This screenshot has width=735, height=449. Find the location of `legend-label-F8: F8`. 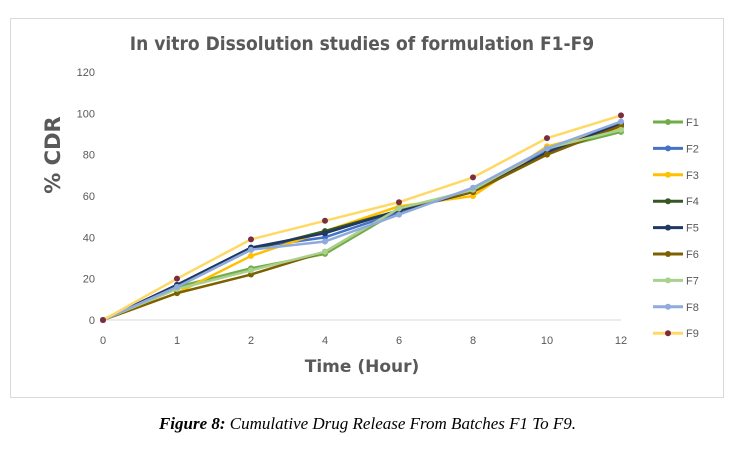

legend-label-F8: F8 is located at coordinates (692, 308).